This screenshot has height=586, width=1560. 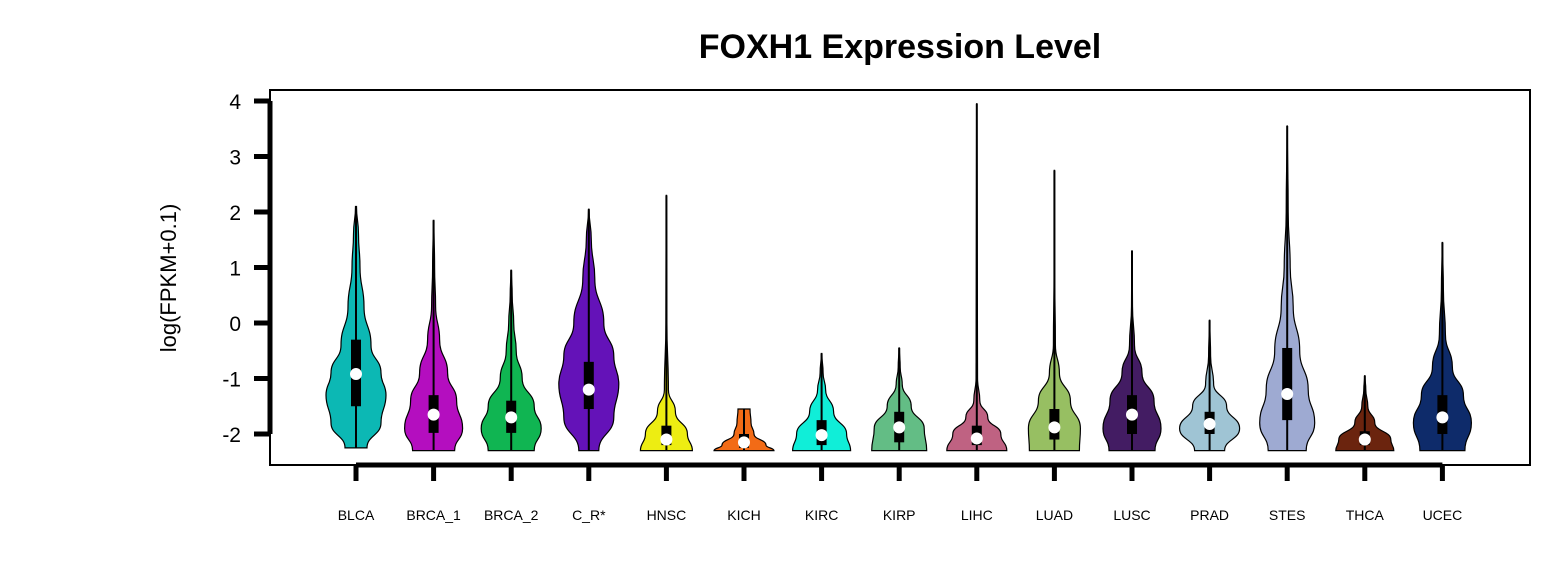 I want to click on x-tick-label: BLCA, so click(x=356, y=515).